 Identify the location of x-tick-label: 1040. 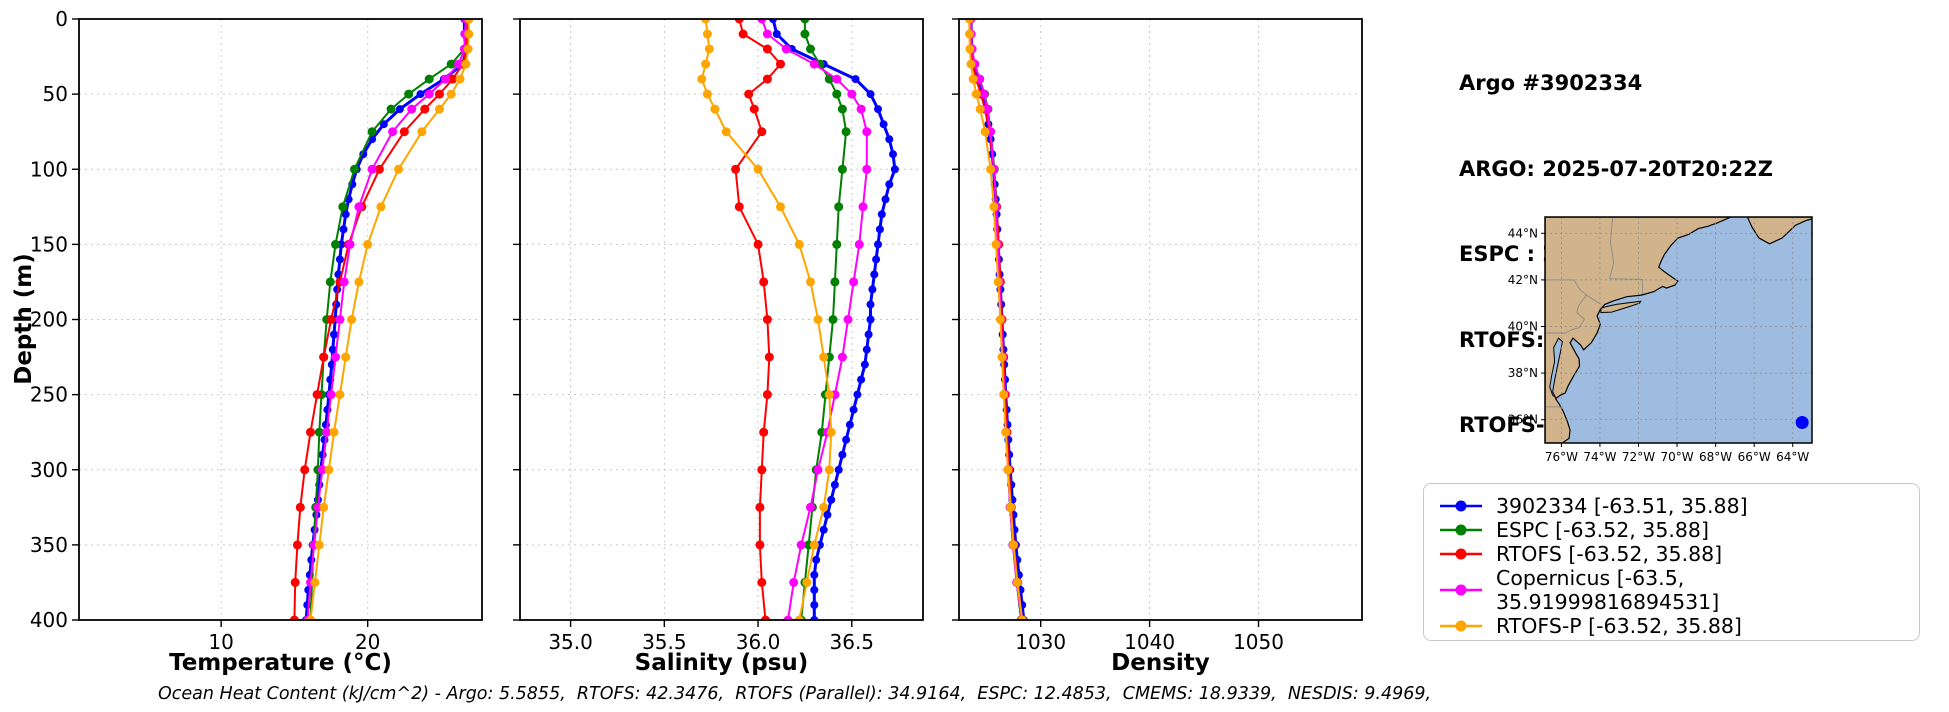
(1149, 642).